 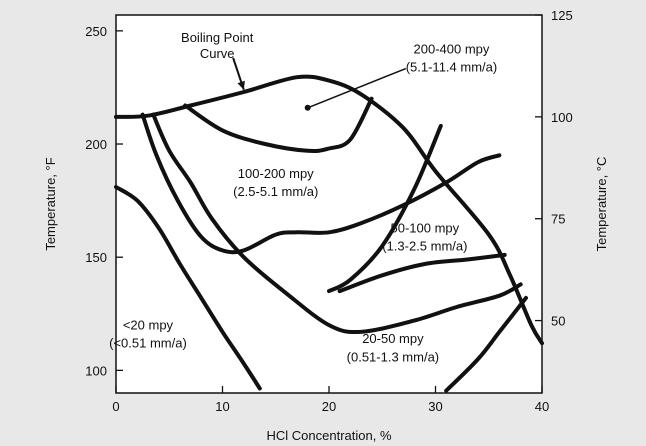 I want to click on x-tick-label-0: 0, so click(x=115, y=406).